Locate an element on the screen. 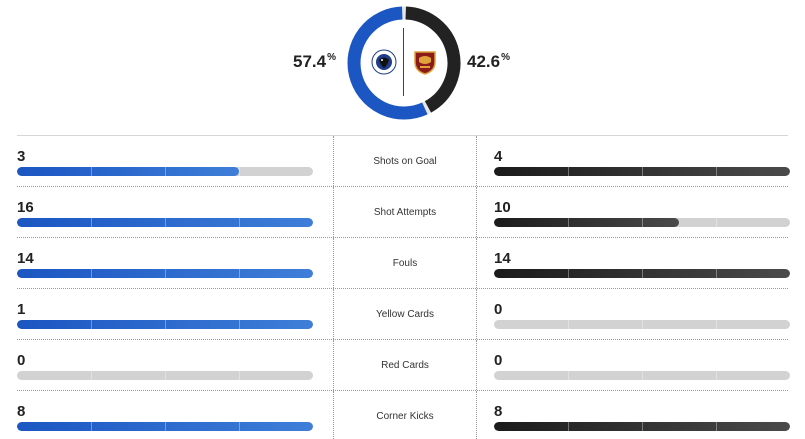 Image resolution: width=805 pixels, height=439 pixels. atalanta-crest-icon is located at coordinates (384, 62).